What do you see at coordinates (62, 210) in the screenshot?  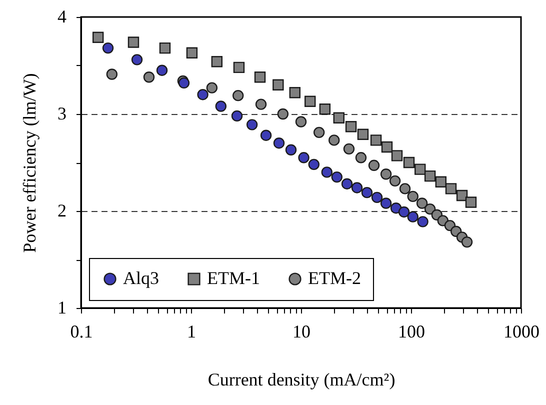 I see `y-tick-label: 2` at bounding box center [62, 210].